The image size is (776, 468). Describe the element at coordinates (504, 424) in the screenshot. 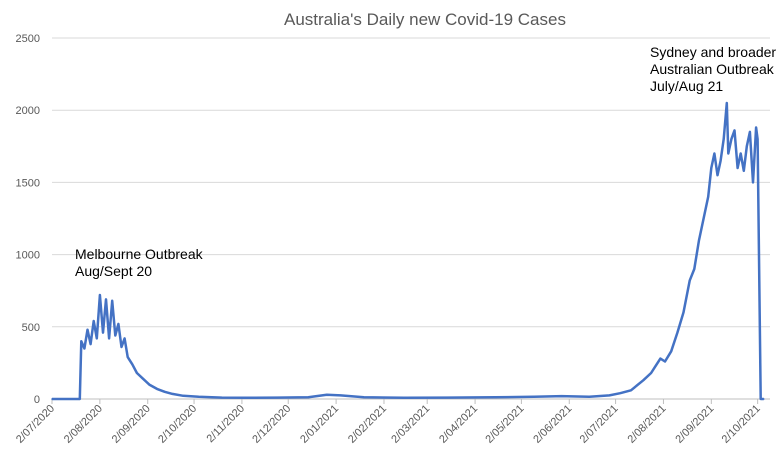

I see `x-tick-label: 2/05/2021` at that location.